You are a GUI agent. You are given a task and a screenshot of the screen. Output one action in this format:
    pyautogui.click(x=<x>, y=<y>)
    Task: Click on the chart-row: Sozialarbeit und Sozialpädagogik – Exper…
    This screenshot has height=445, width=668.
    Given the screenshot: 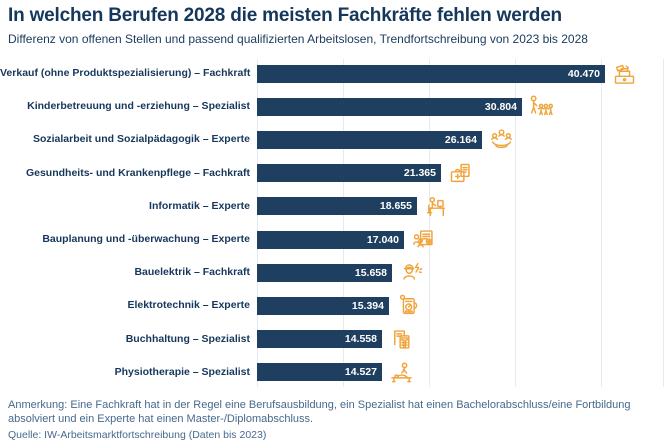 What is the action you would take?
    pyautogui.click(x=334, y=139)
    